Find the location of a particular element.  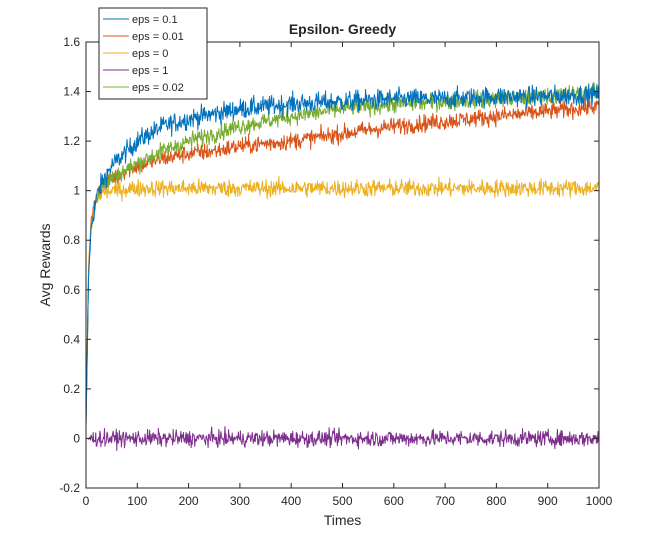

y-tick-label: -0.2 is located at coordinates (69, 488).